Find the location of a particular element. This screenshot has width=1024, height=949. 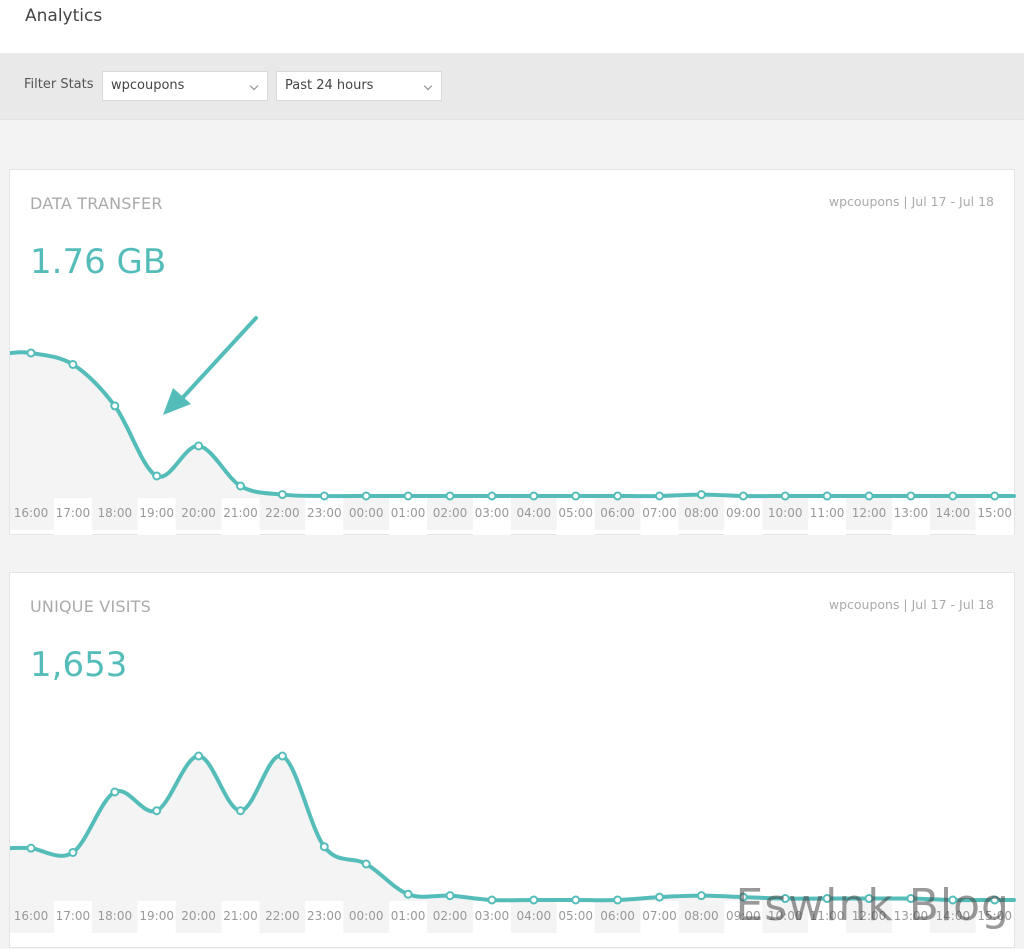

site-select-value: wpcoupons is located at coordinates (148, 85).